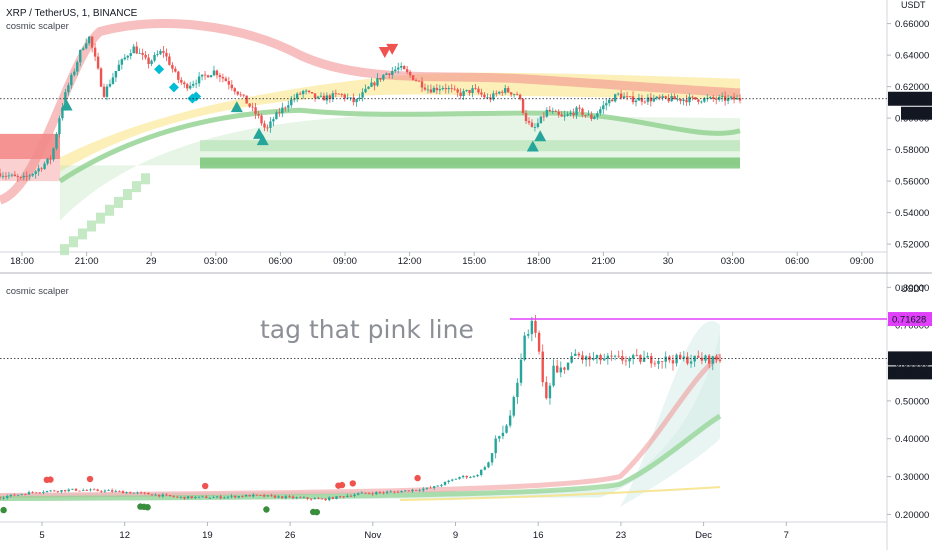 This screenshot has width=932, height=555. Describe the element at coordinates (470, 146) in the screenshot. I see `green-strip-upper` at that location.